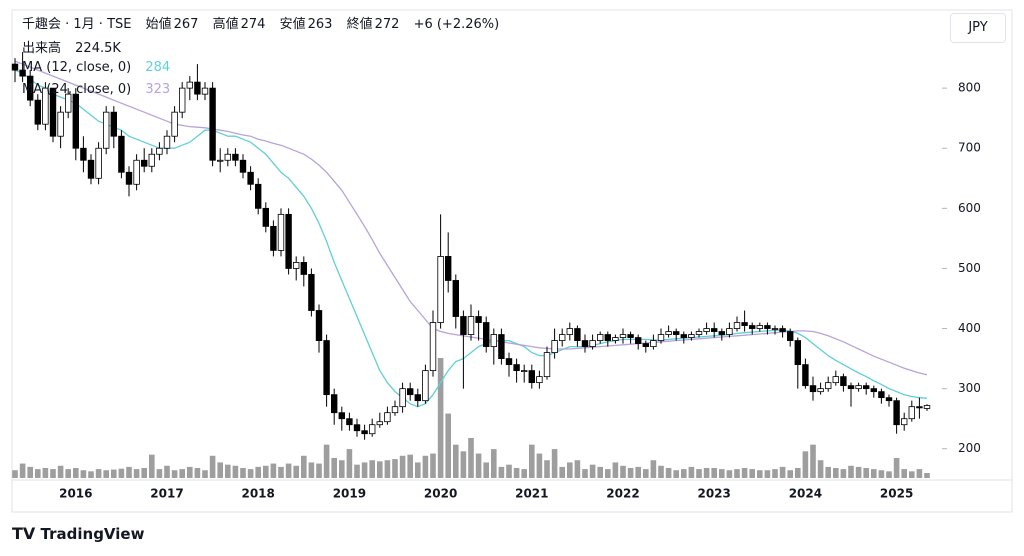 The height and width of the screenshot is (556, 1024). What do you see at coordinates (622, 494) in the screenshot?
I see `x-tick-label: 2022` at bounding box center [622, 494].